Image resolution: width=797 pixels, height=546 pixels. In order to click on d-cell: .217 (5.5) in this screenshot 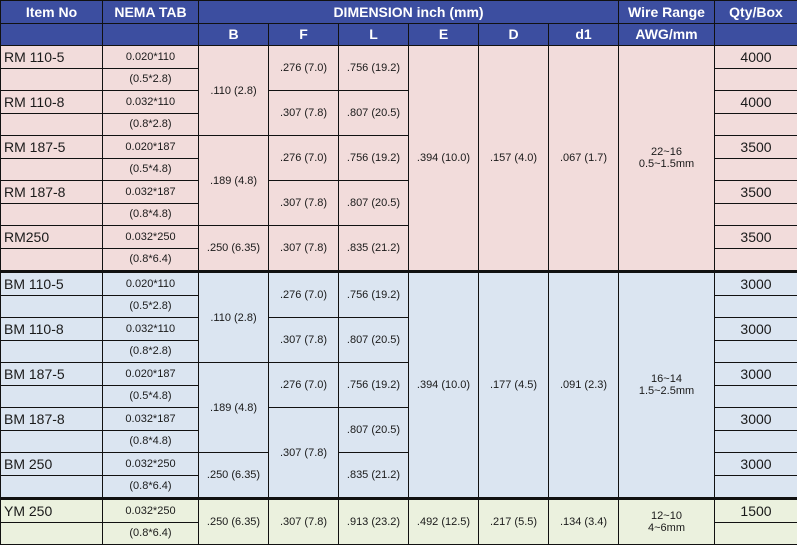, I will do `click(513, 521)`.